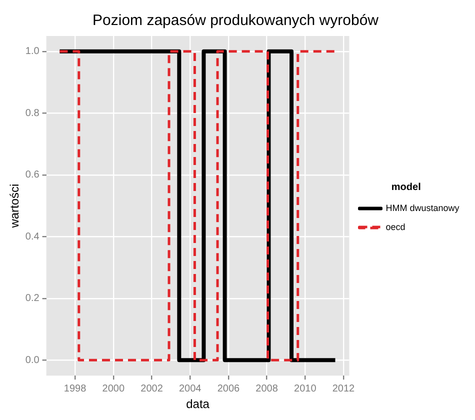 This screenshot has height=420, width=475. Describe the element at coordinates (15, 206) in the screenshot. I see `y-axis-title: wartości` at that location.